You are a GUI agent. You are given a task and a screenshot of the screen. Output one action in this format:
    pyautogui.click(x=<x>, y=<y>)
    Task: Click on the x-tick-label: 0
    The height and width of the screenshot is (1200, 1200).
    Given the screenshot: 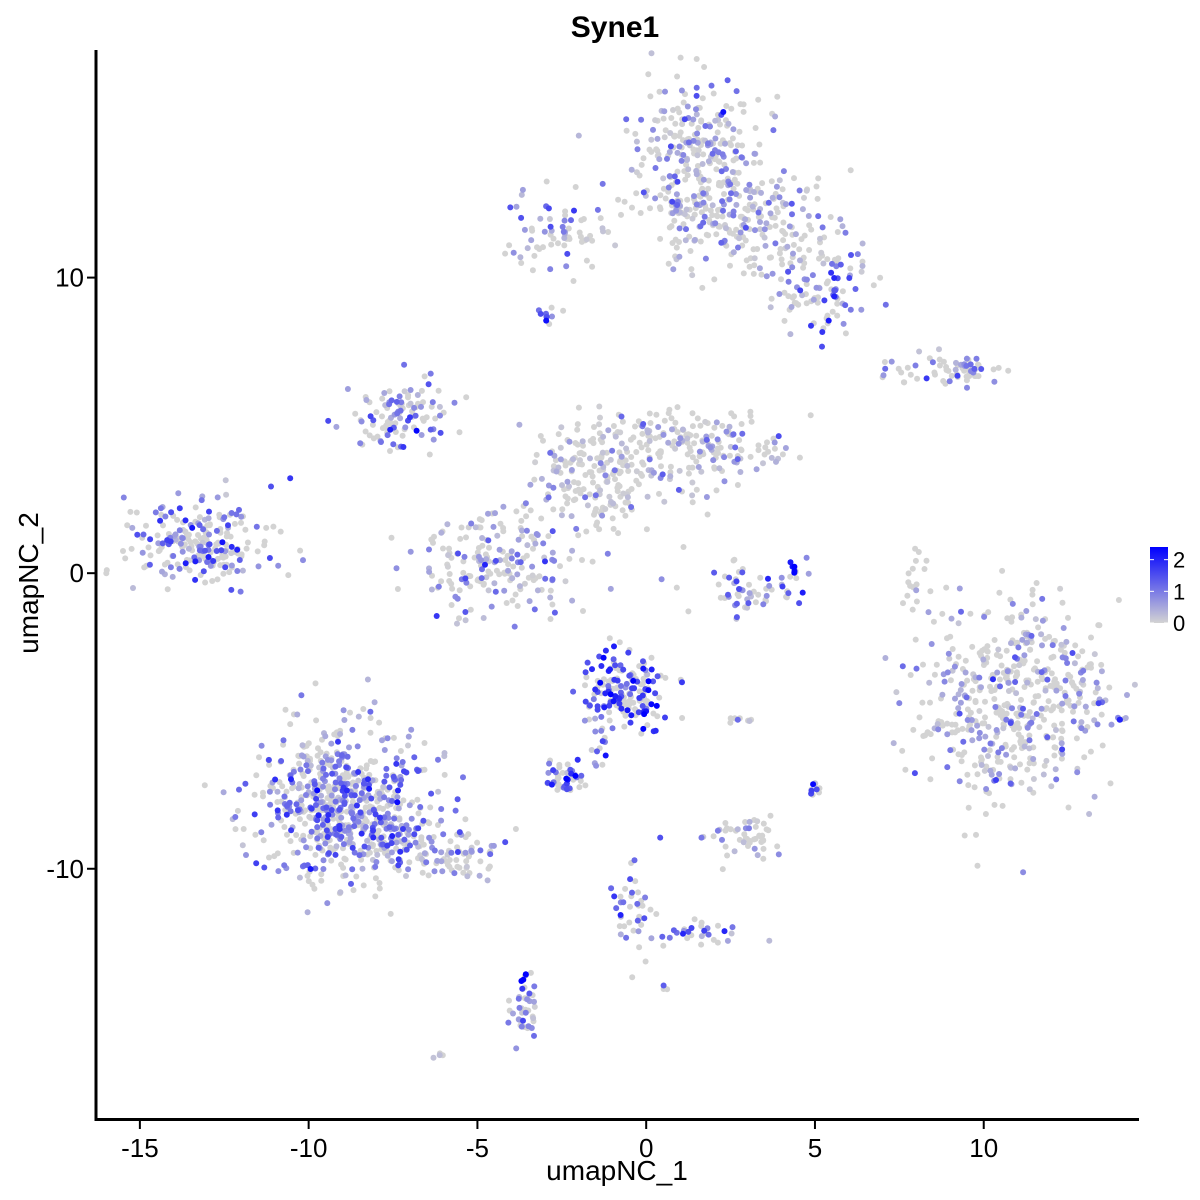 What is the action you would take?
    pyautogui.click(x=646, y=1148)
    